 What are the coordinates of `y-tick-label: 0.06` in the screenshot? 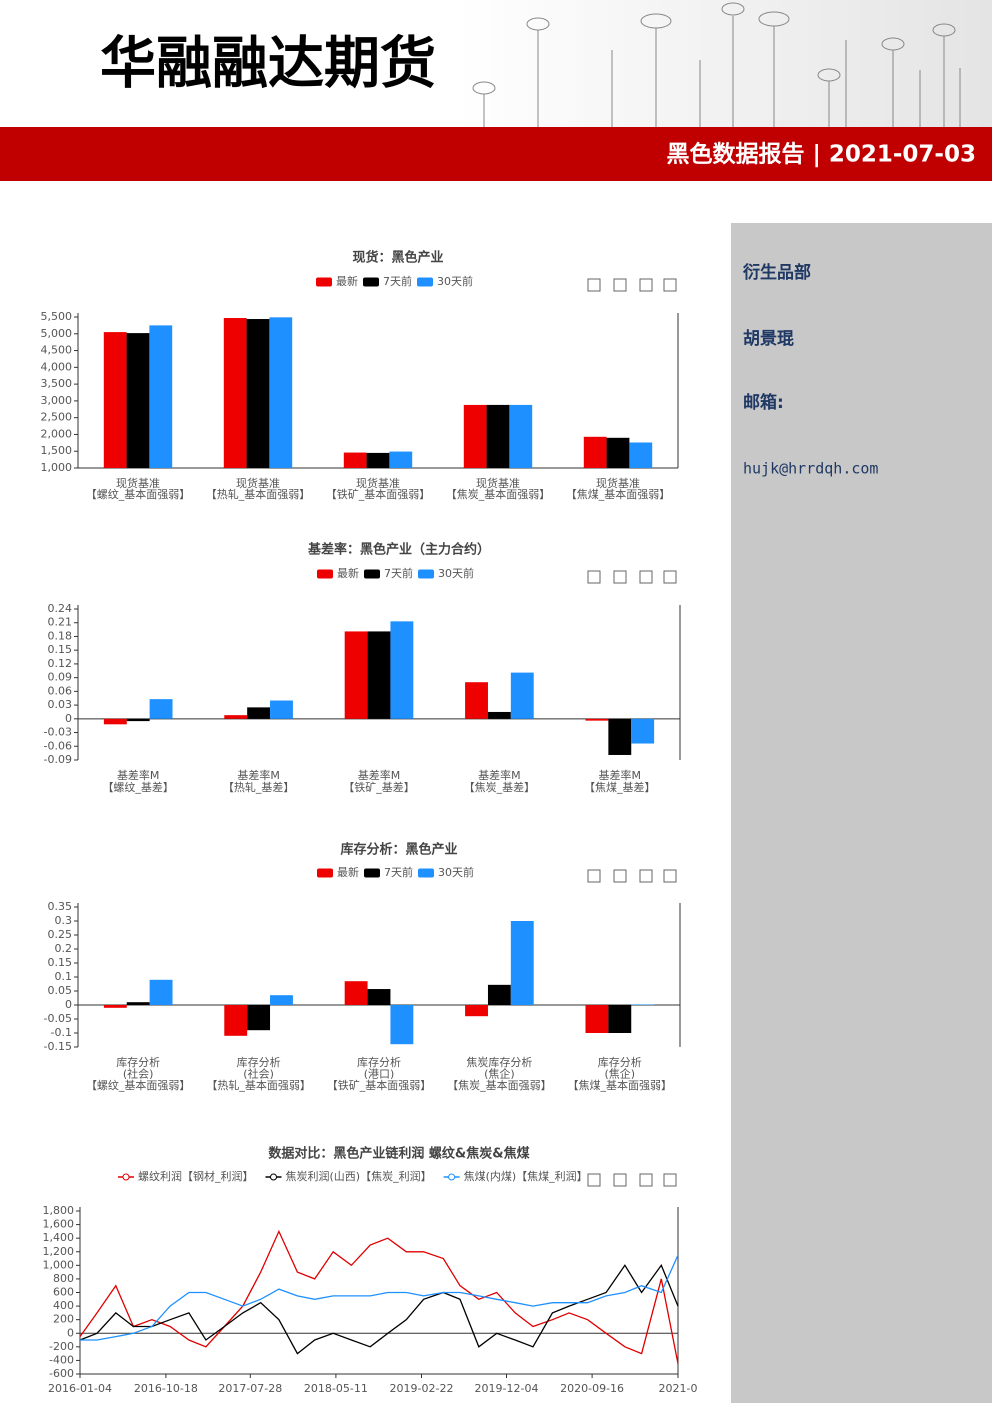 It's located at (60, 690).